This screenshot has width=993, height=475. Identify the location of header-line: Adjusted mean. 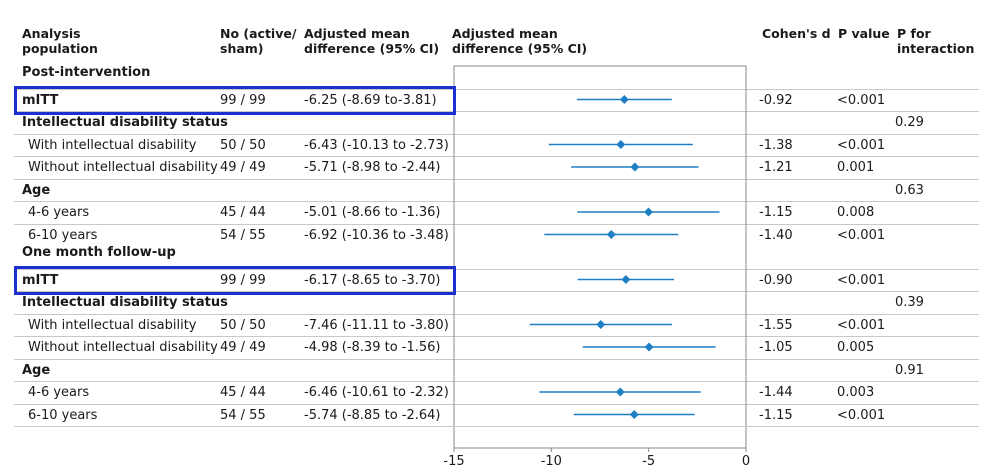
(357, 33).